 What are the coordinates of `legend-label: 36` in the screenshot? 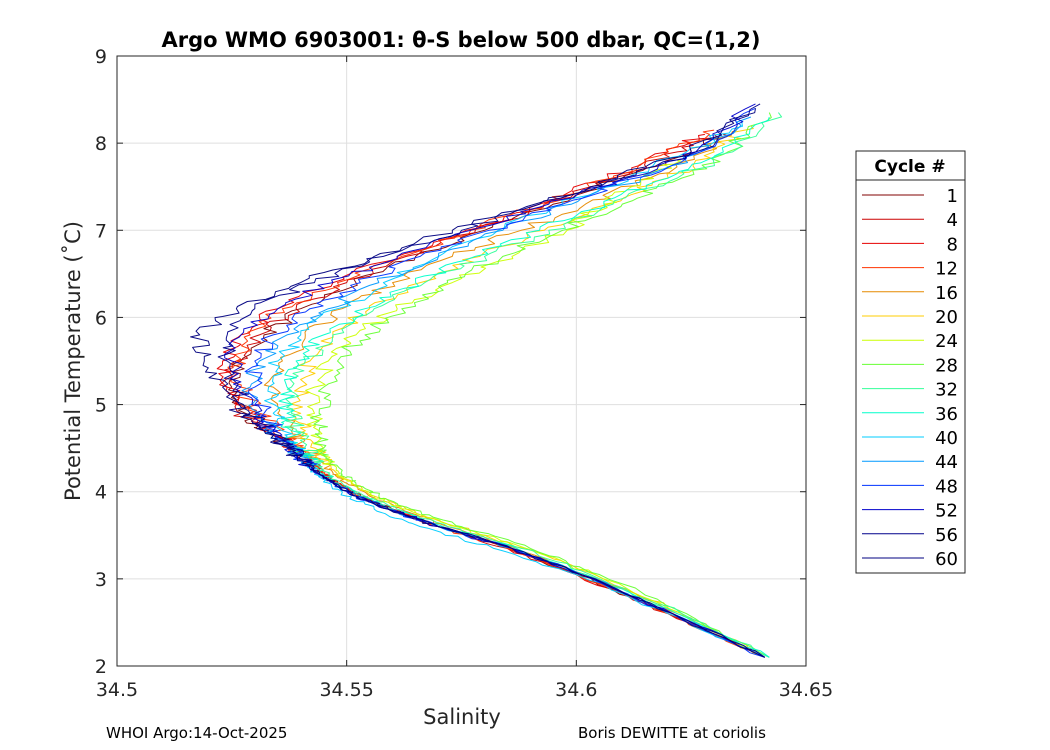 It's located at (946, 414).